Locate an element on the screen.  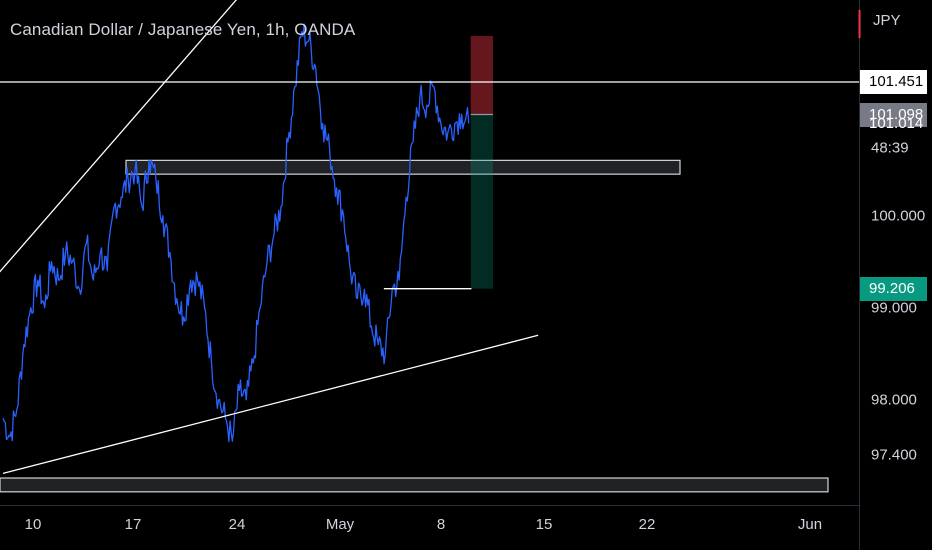
currency-label: JPY is located at coordinates (887, 20).